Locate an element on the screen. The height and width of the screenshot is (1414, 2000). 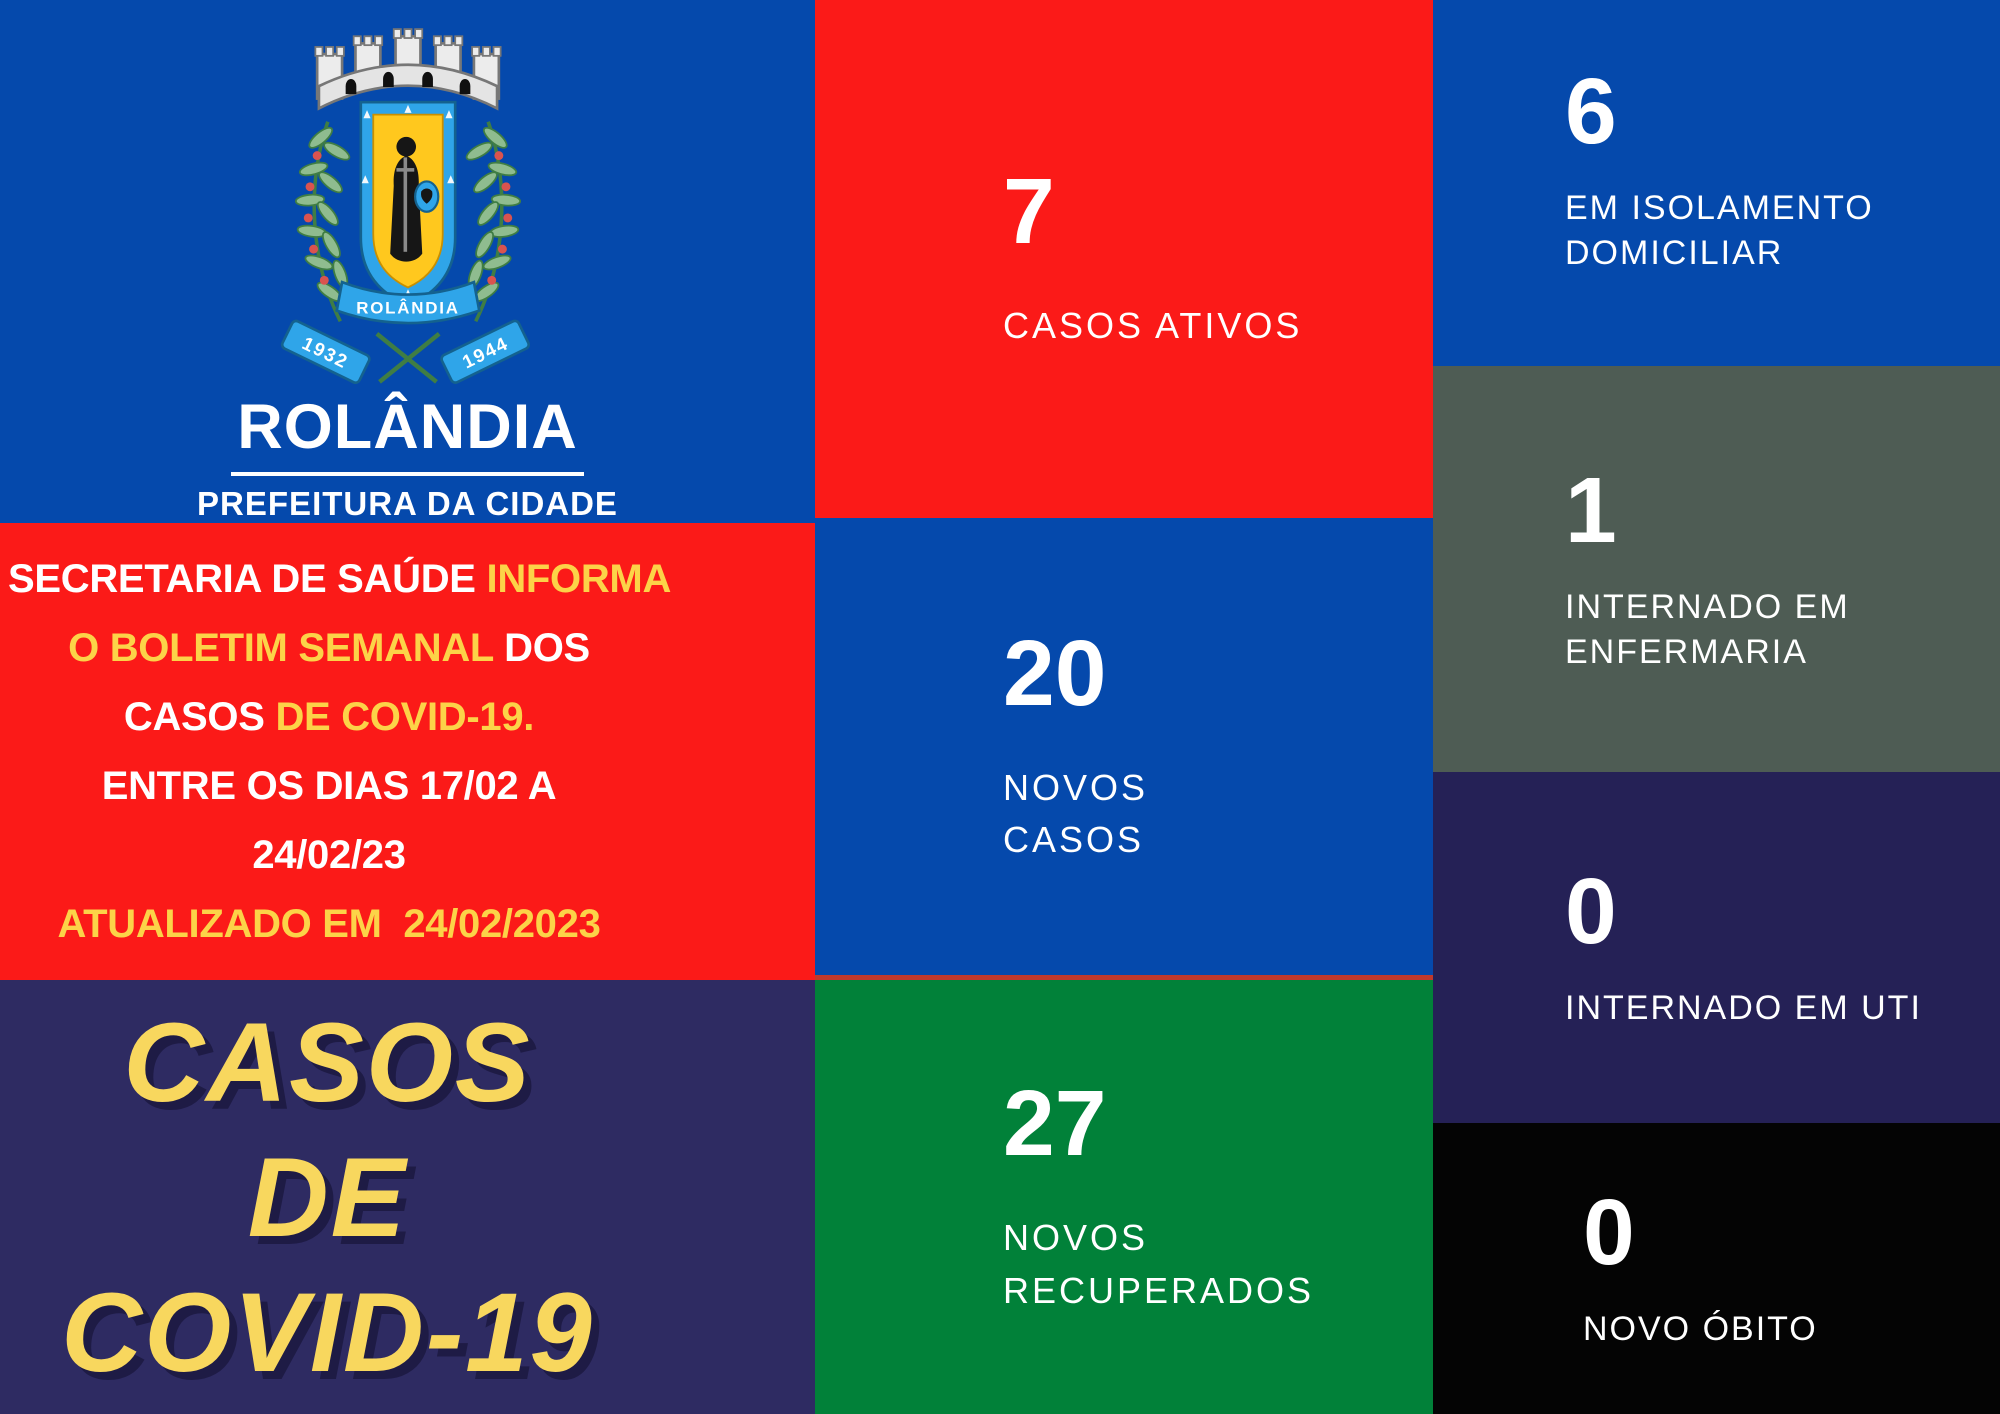
stat-label-line-2: DOMICILIAR is located at coordinates (1674, 252).